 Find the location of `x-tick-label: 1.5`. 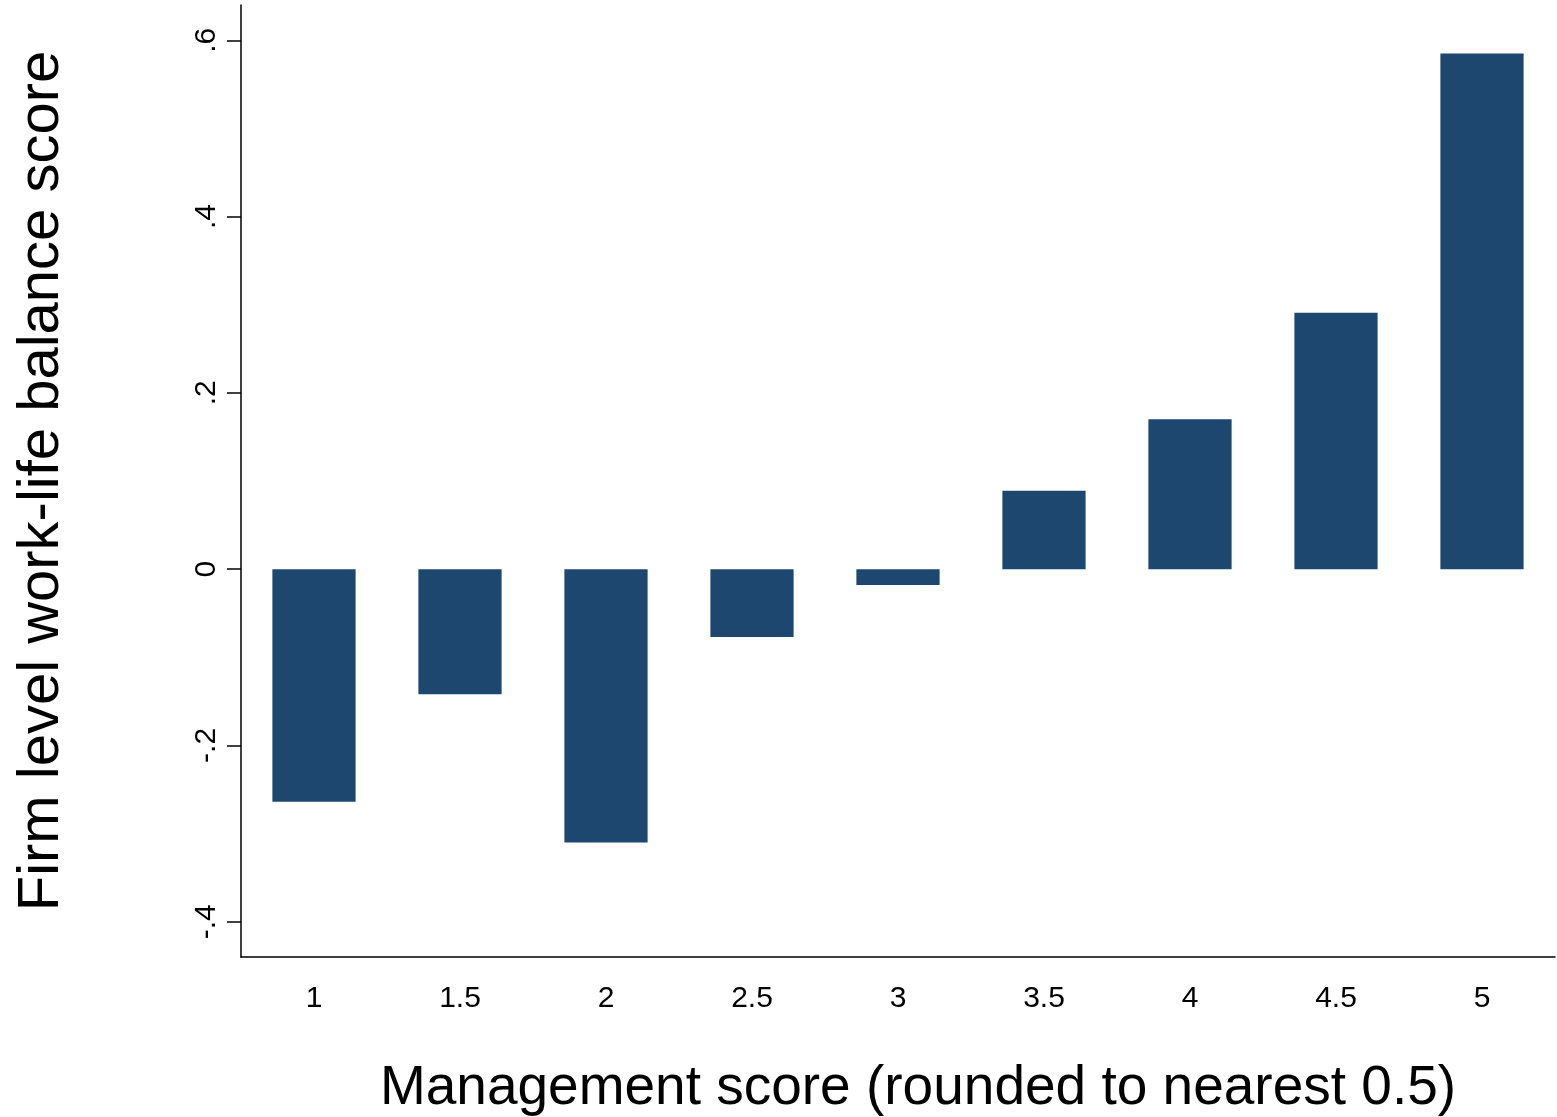

x-tick-label: 1.5 is located at coordinates (460, 996).